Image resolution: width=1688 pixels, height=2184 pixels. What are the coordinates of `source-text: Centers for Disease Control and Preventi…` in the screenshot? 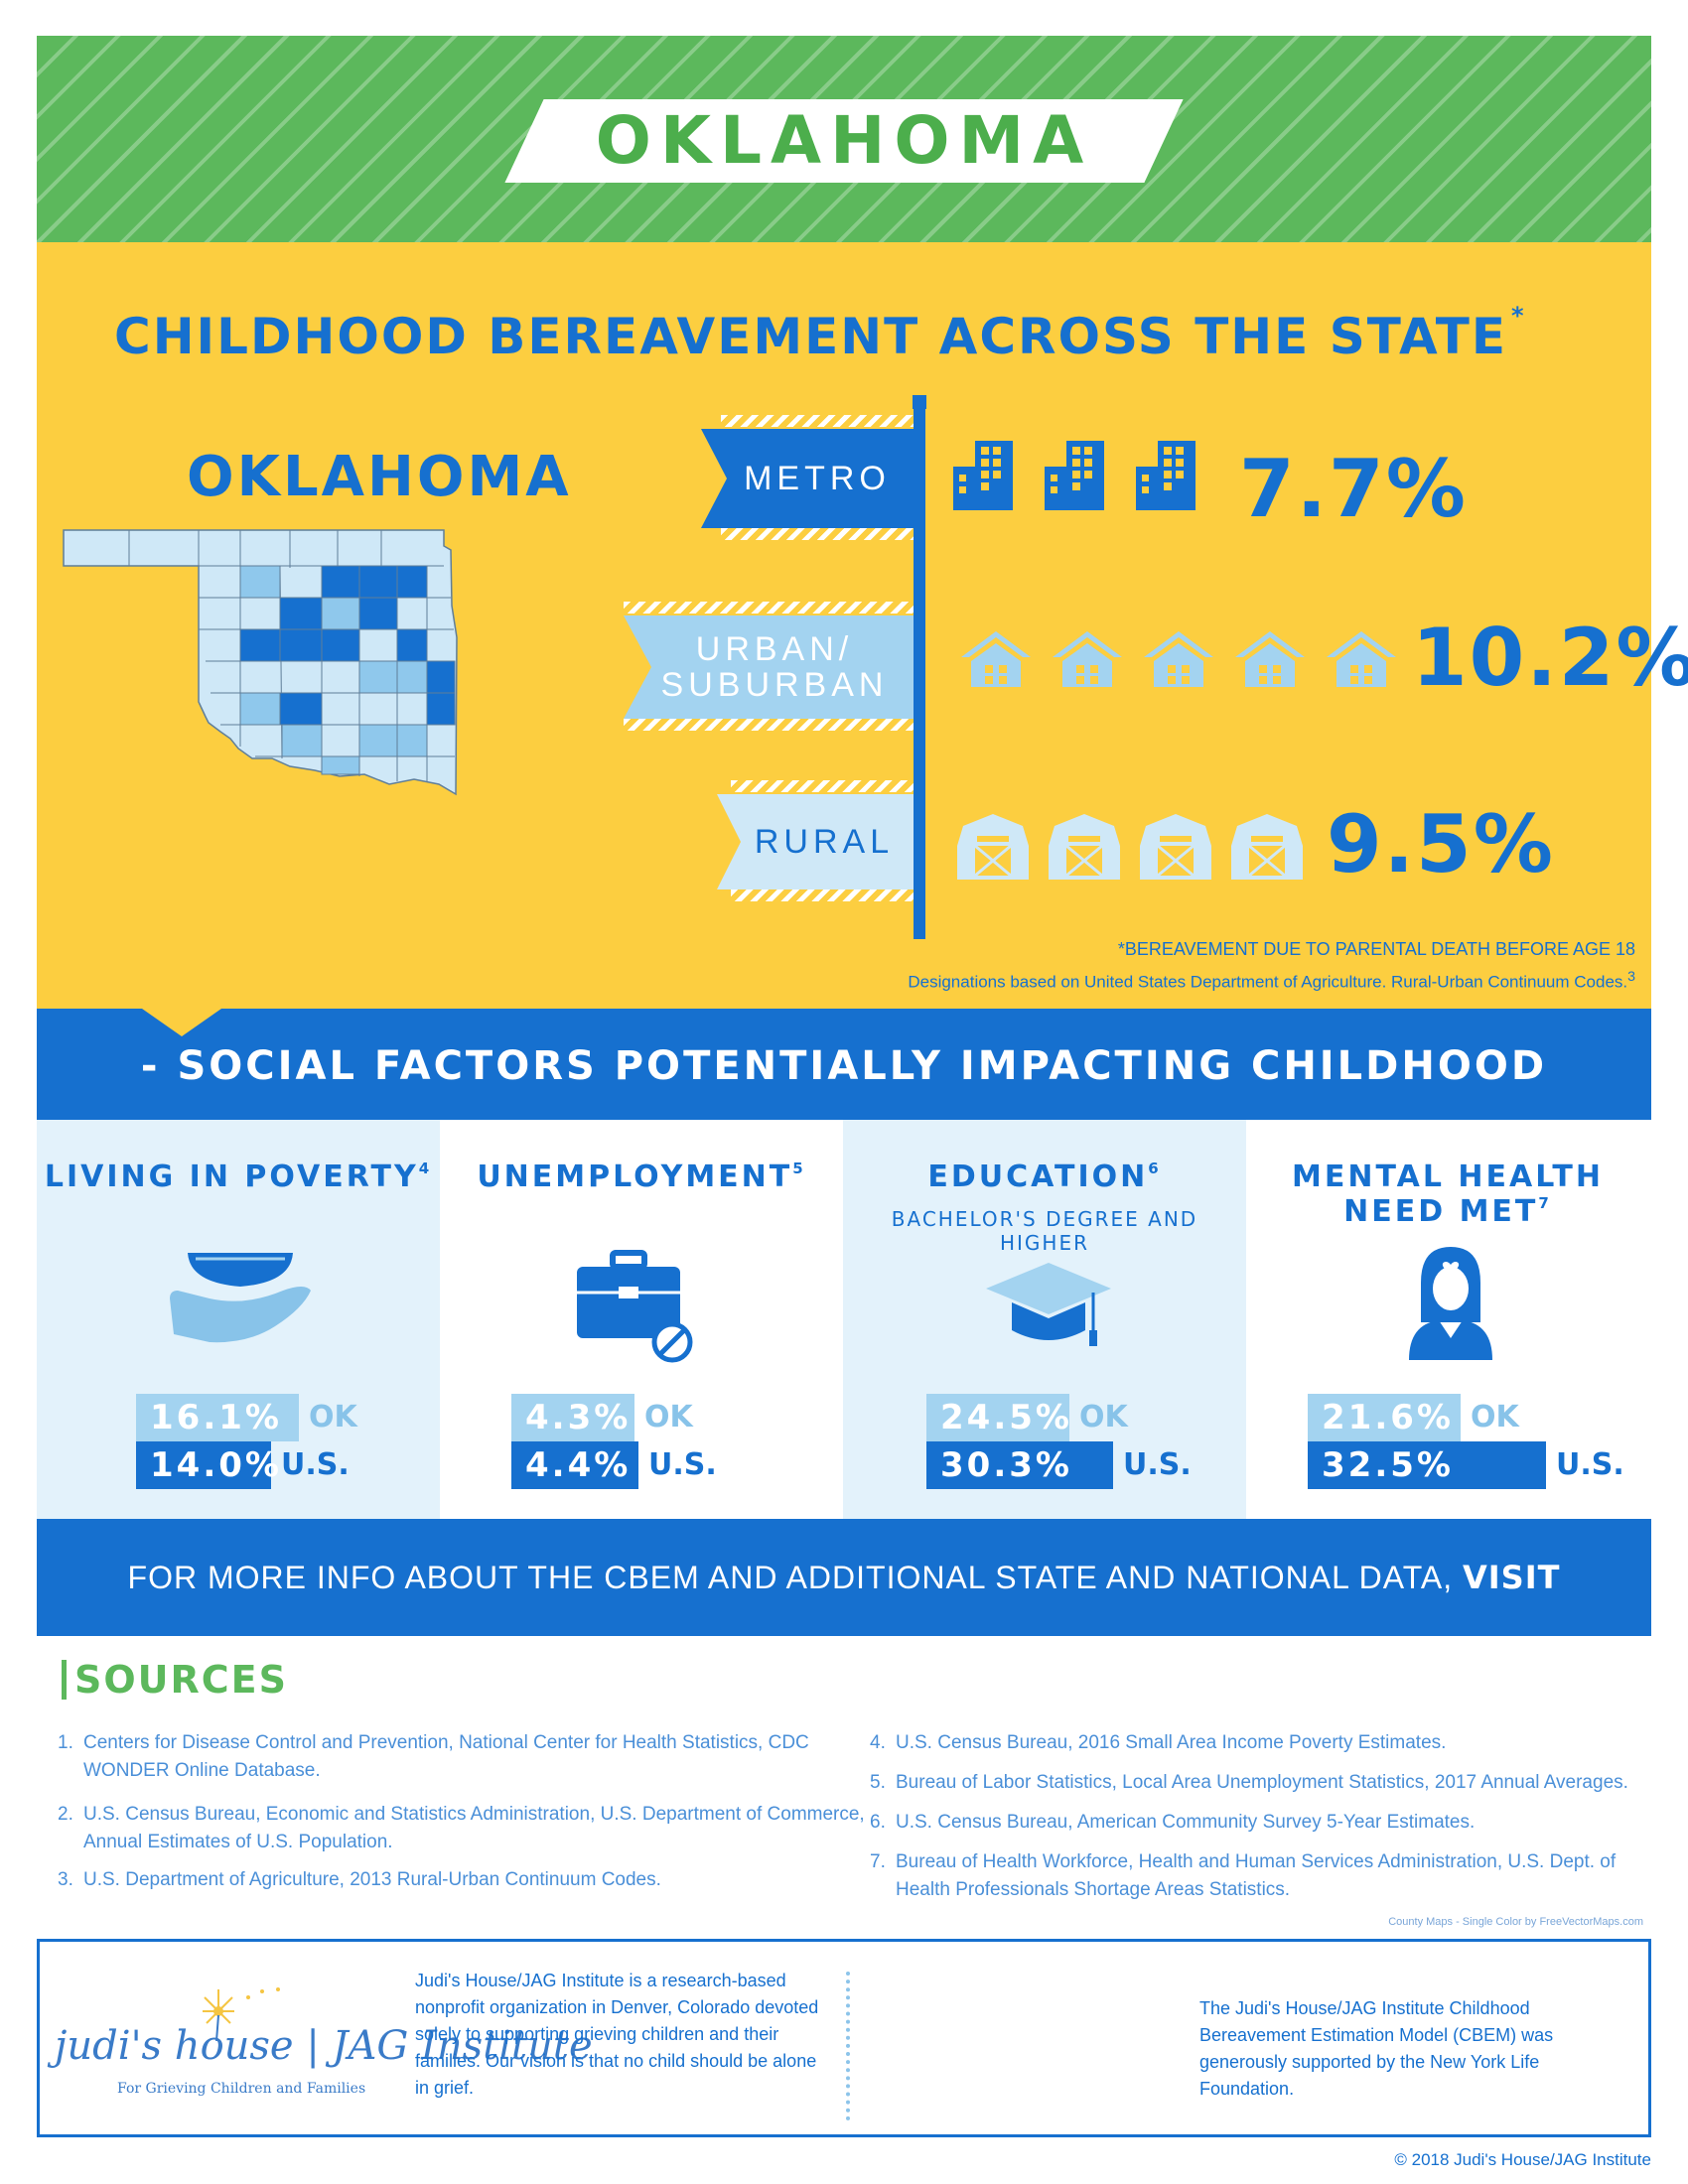 It's located at (446, 1756).